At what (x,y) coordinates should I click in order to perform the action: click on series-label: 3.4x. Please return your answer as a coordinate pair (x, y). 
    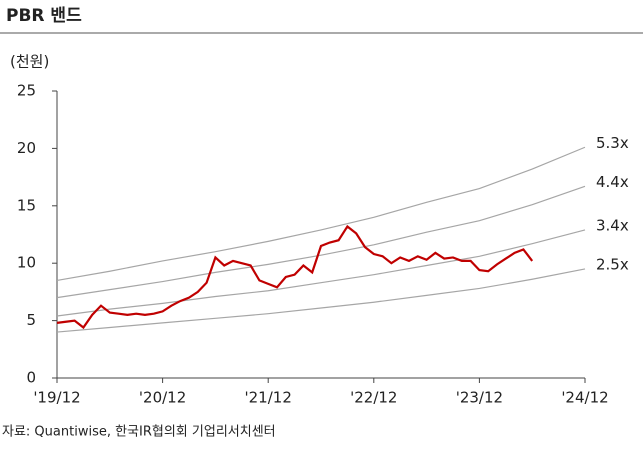
    Looking at the image, I should click on (612, 225).